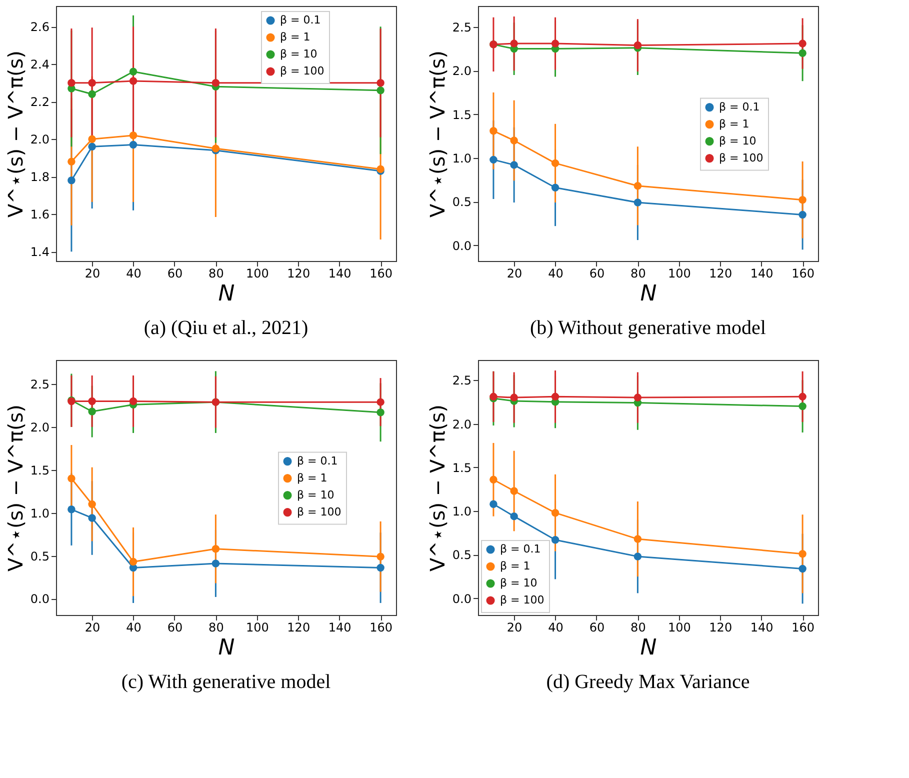 The image size is (909, 778). I want to click on x-tick-label: 60, so click(175, 627).